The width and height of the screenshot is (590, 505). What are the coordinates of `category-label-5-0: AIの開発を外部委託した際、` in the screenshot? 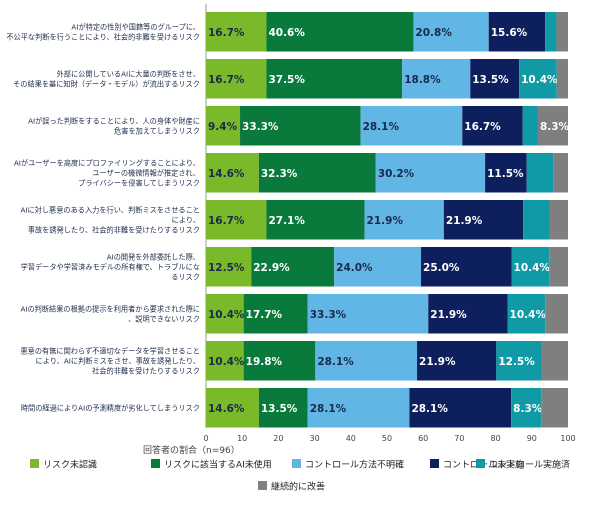 It's located at (153, 256).